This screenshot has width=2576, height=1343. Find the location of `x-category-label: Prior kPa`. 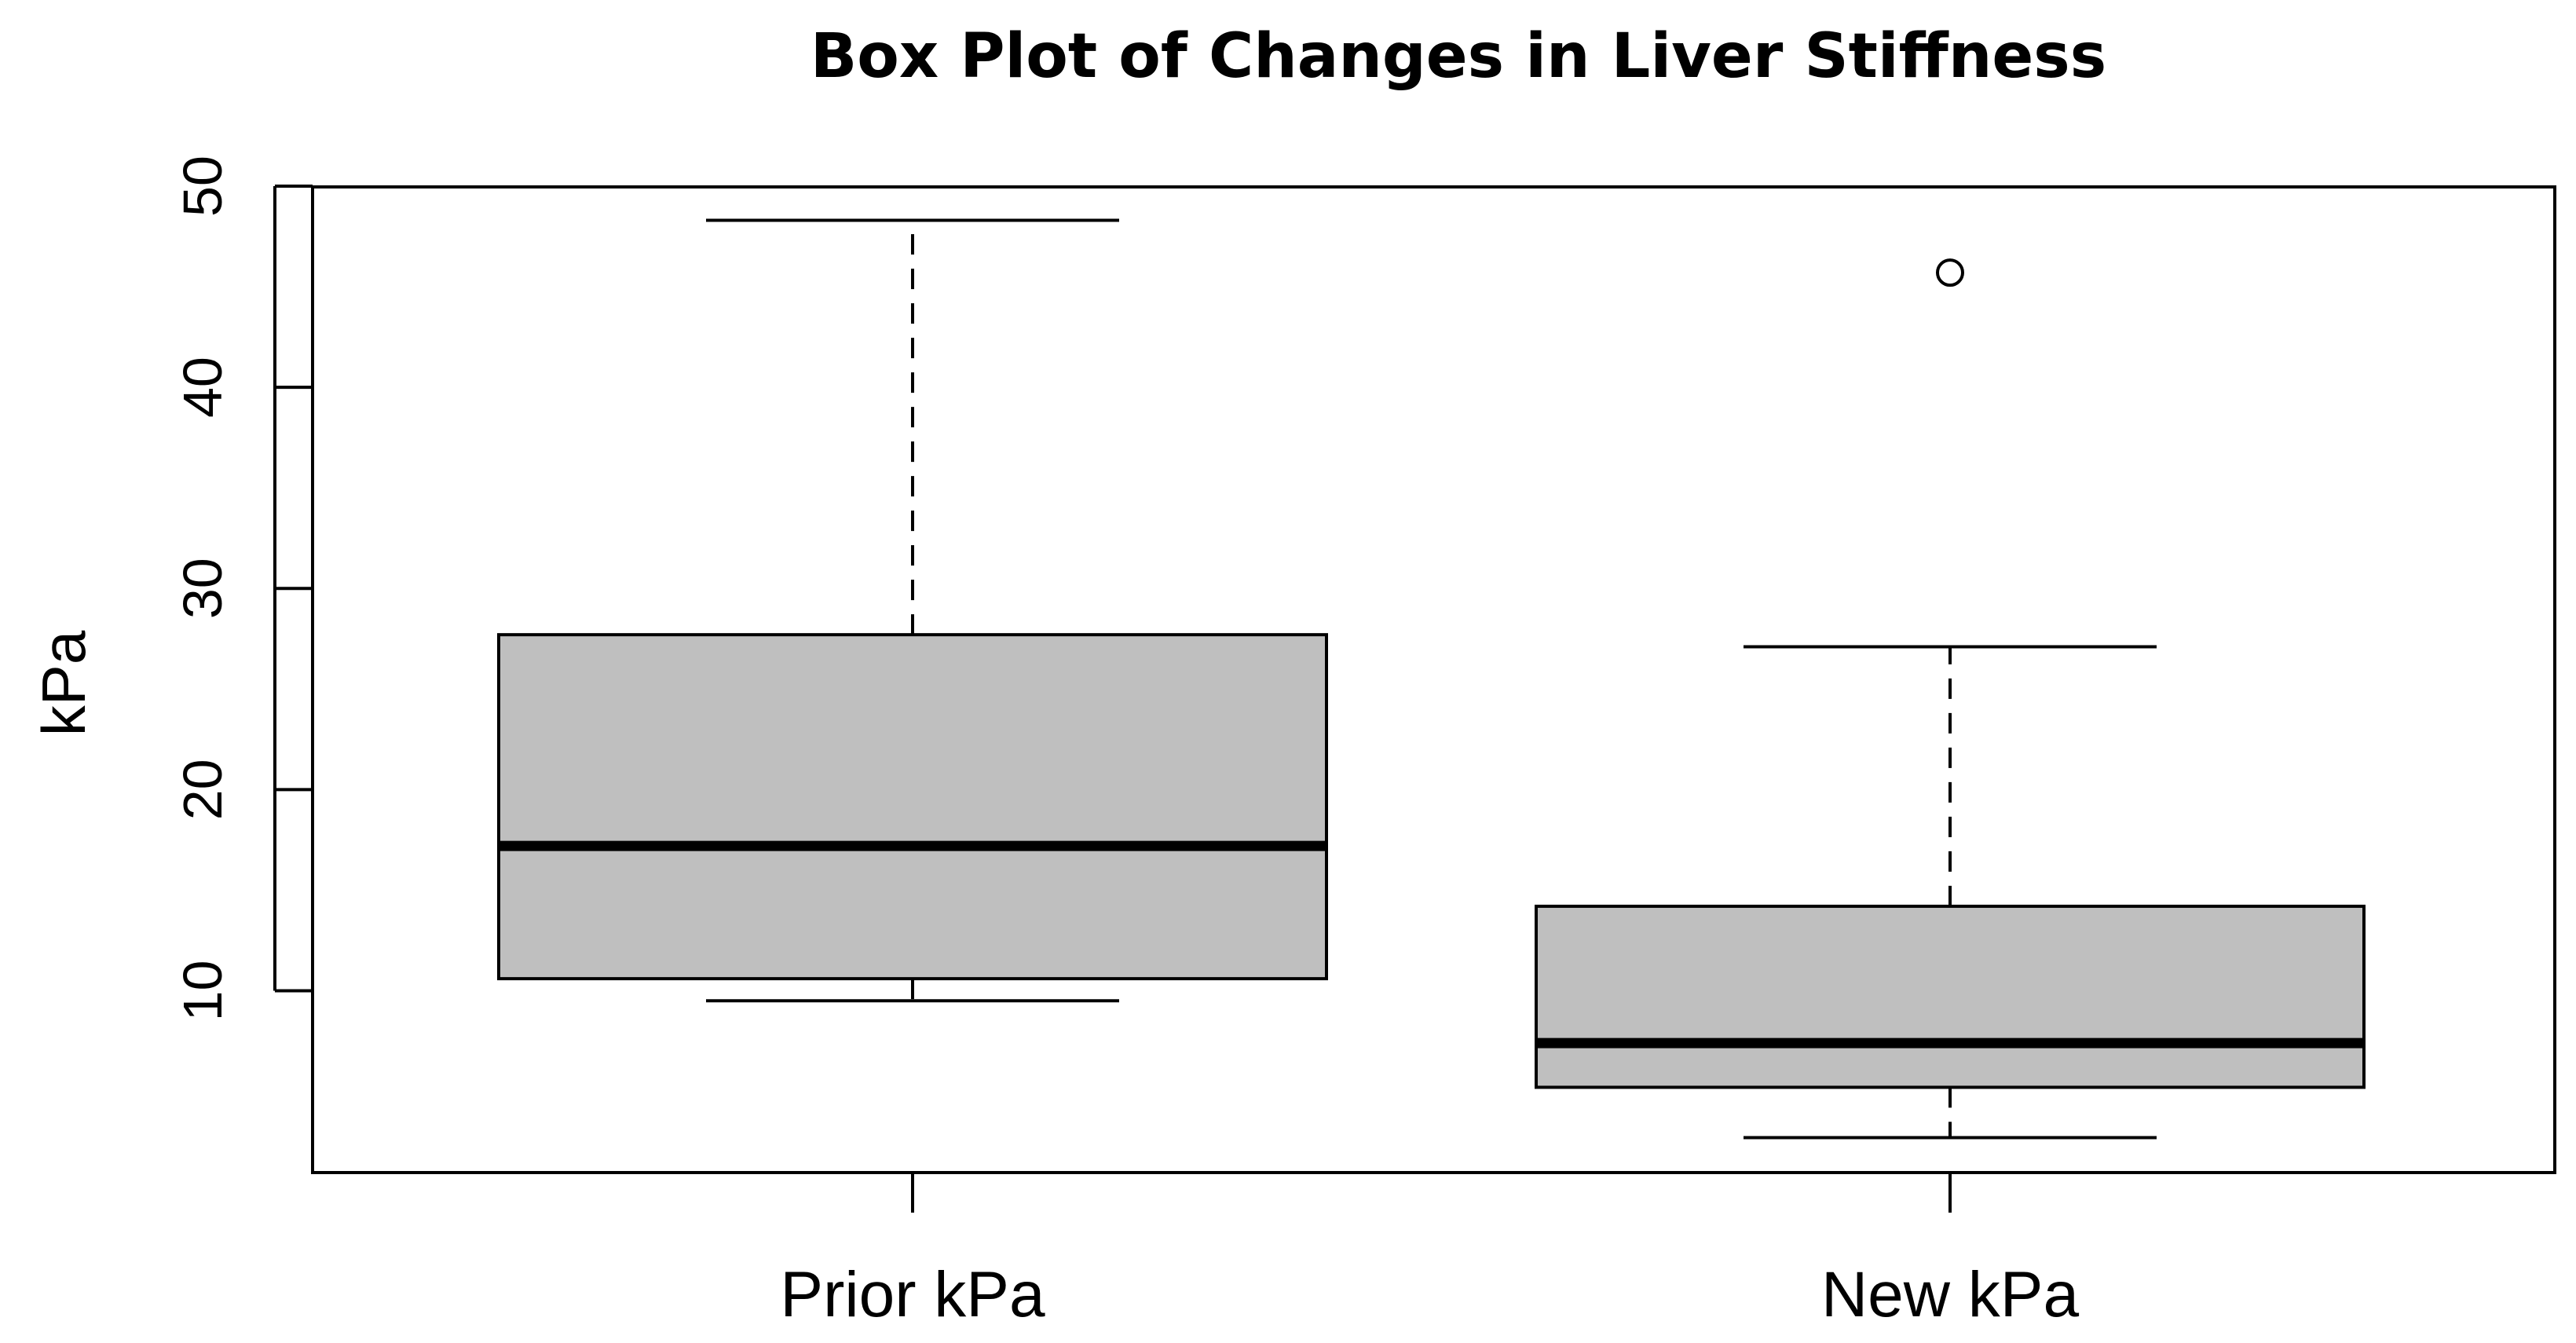

x-category-label: Prior kPa is located at coordinates (912, 1294).